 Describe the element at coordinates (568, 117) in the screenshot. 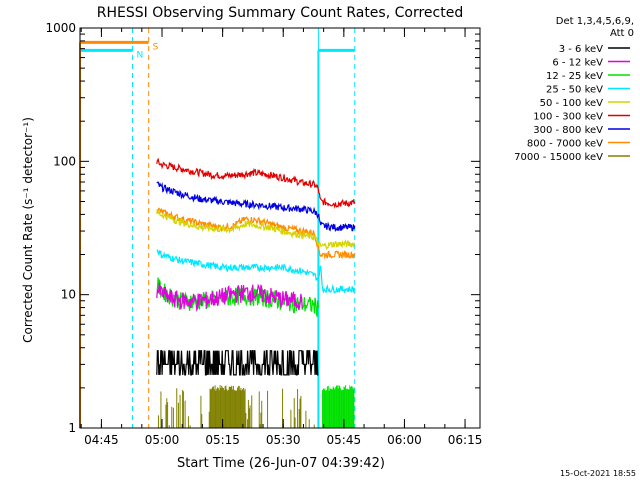

I see `legend-label: 100 - 300 keV` at that location.